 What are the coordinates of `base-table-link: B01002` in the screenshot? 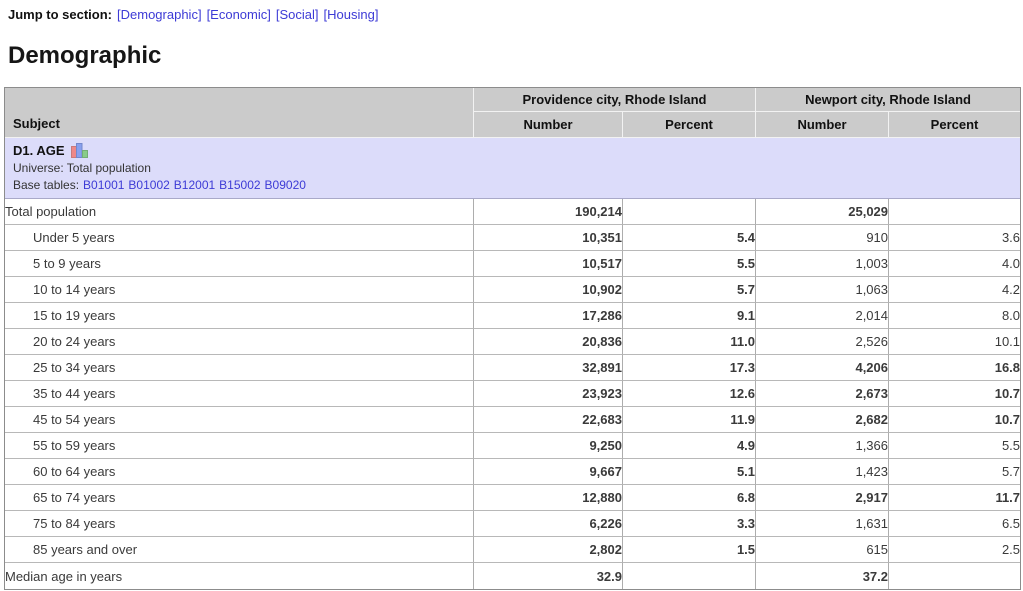 It's located at (149, 185).